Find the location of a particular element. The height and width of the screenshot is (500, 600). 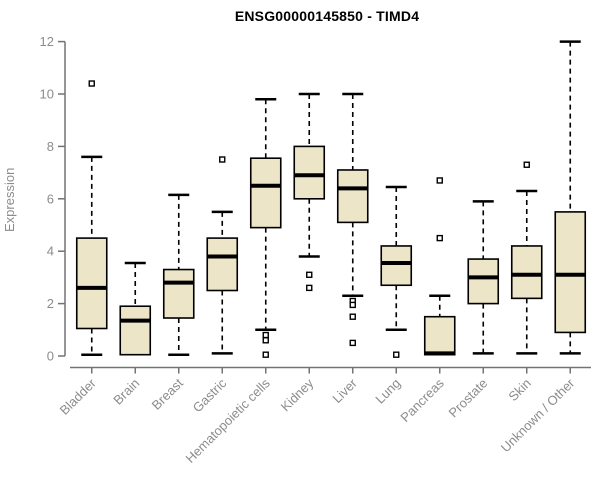

y-tick-label: 12 is located at coordinates (47, 41).